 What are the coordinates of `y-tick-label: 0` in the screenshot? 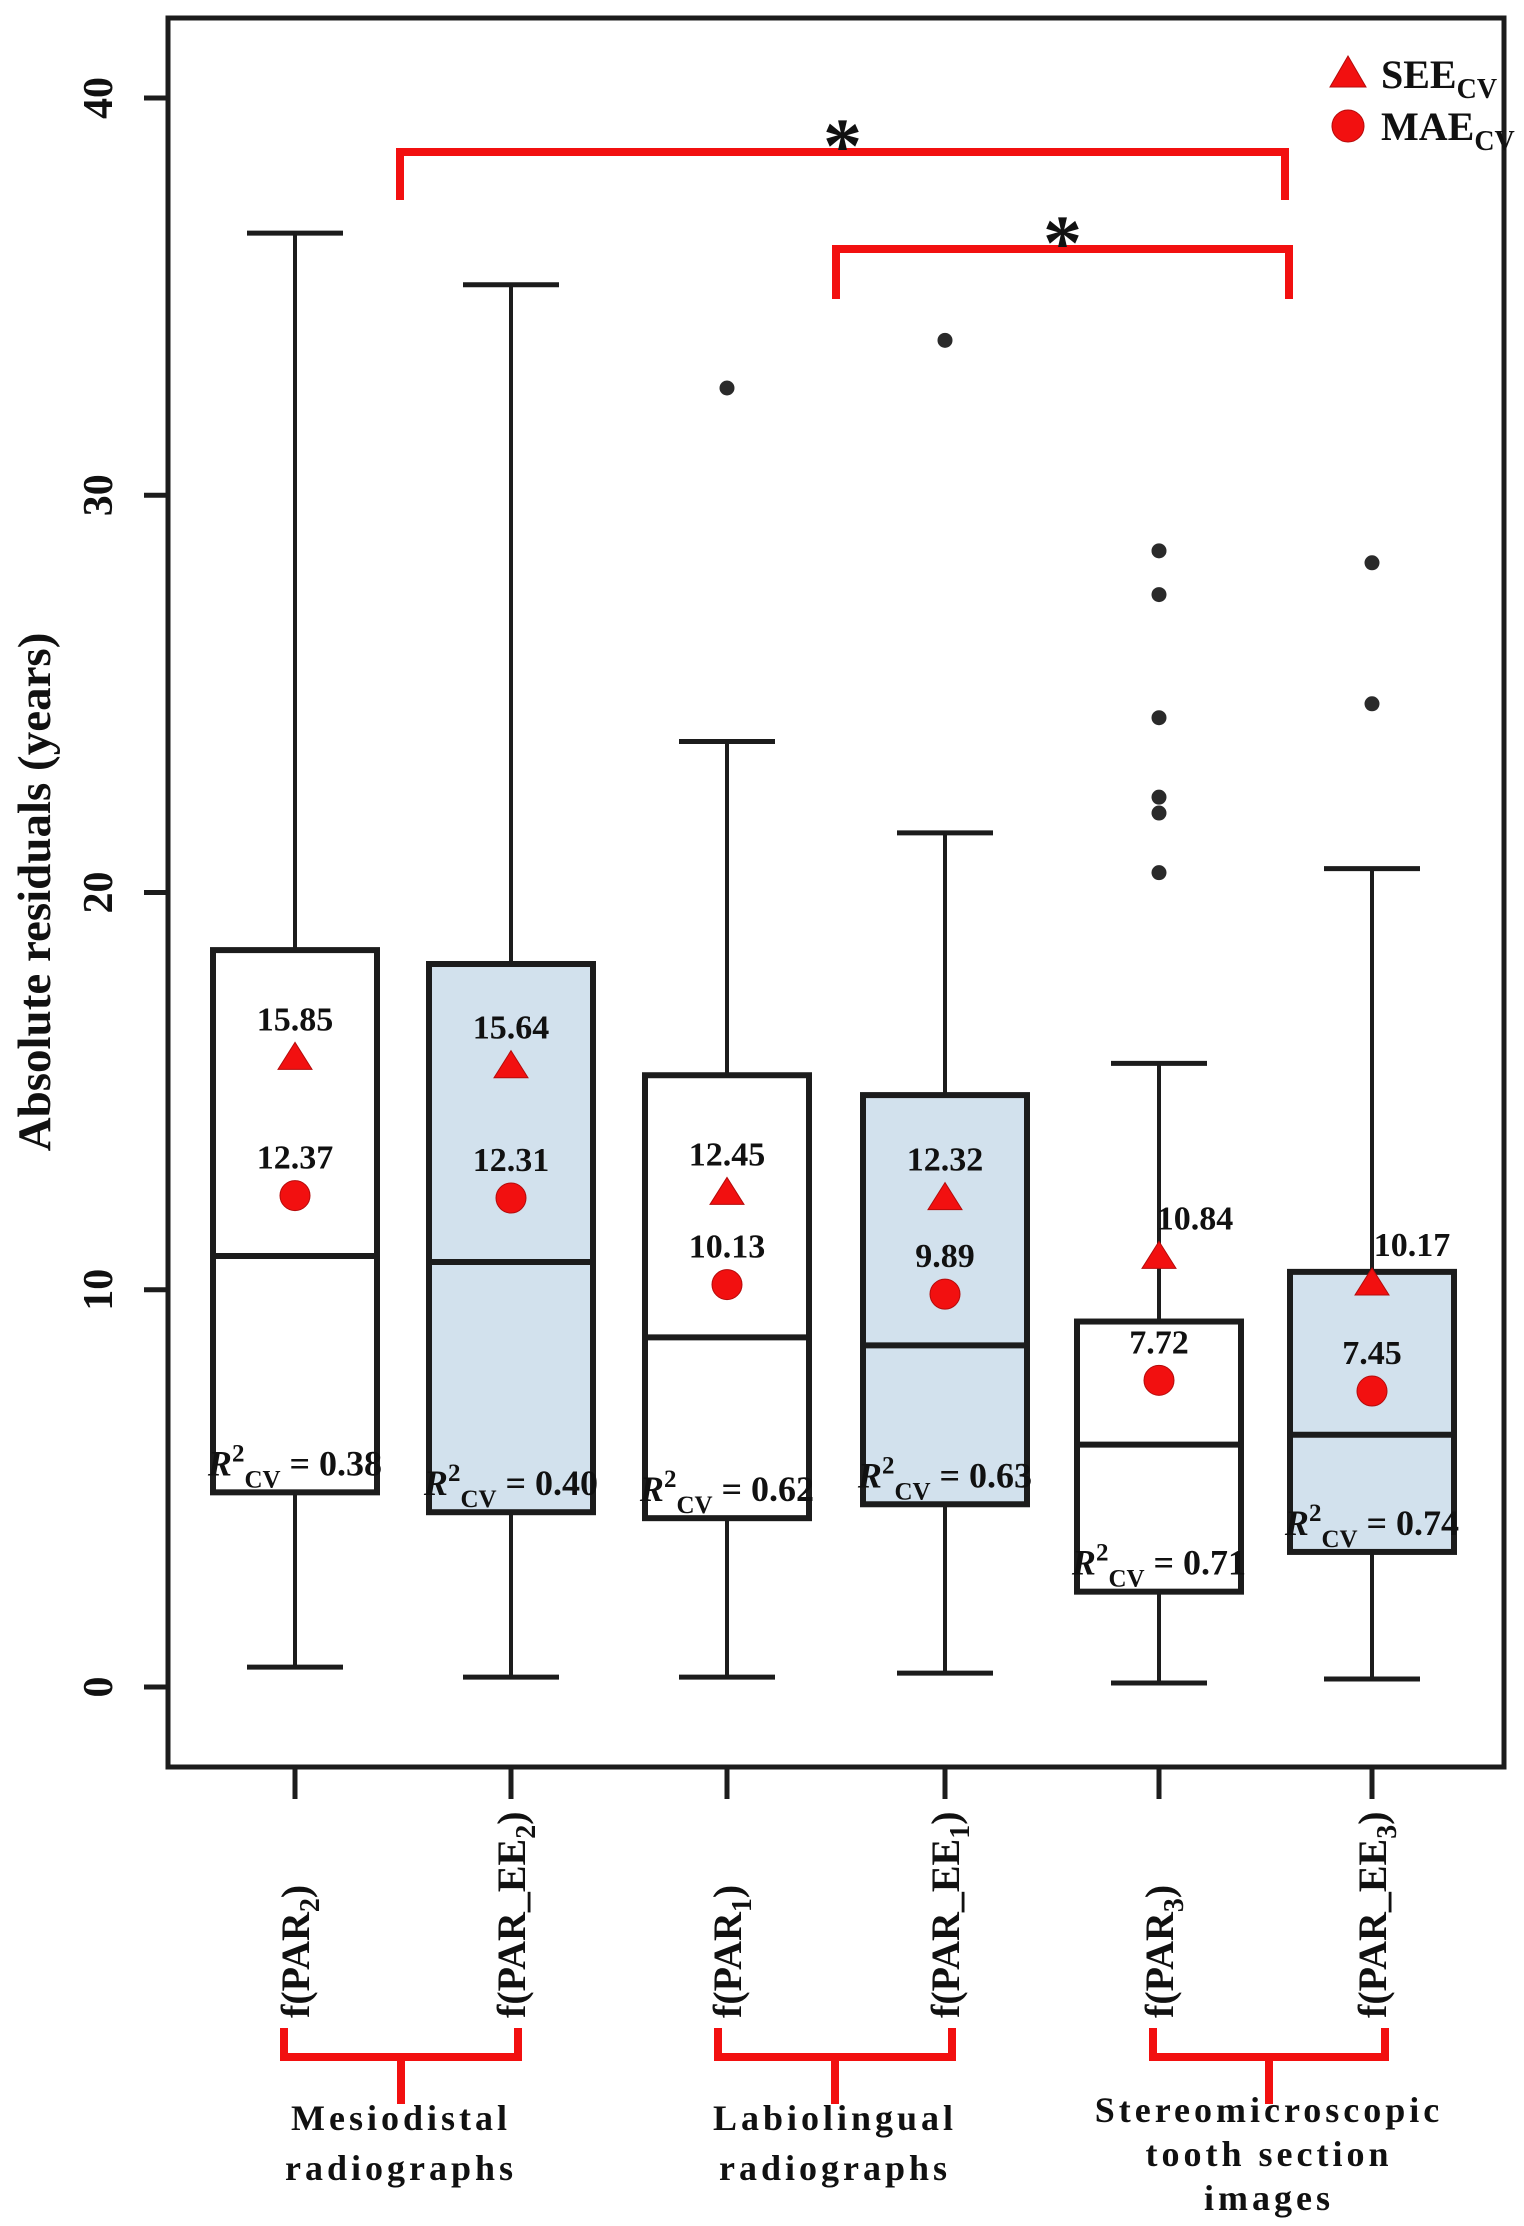 It's located at (99, 1687).